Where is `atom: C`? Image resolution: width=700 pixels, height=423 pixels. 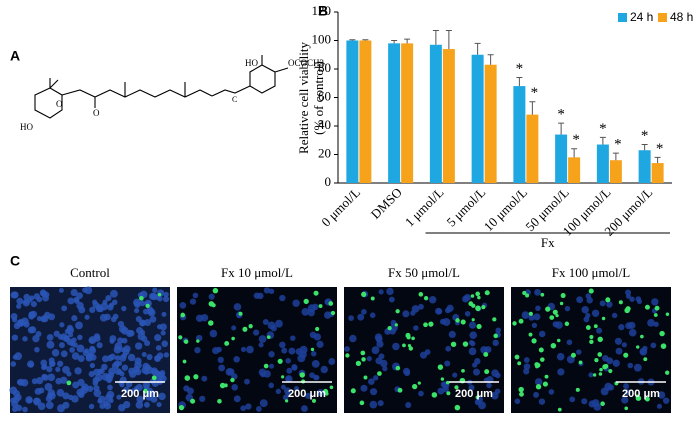
atom: C is located at coordinates (234, 99).